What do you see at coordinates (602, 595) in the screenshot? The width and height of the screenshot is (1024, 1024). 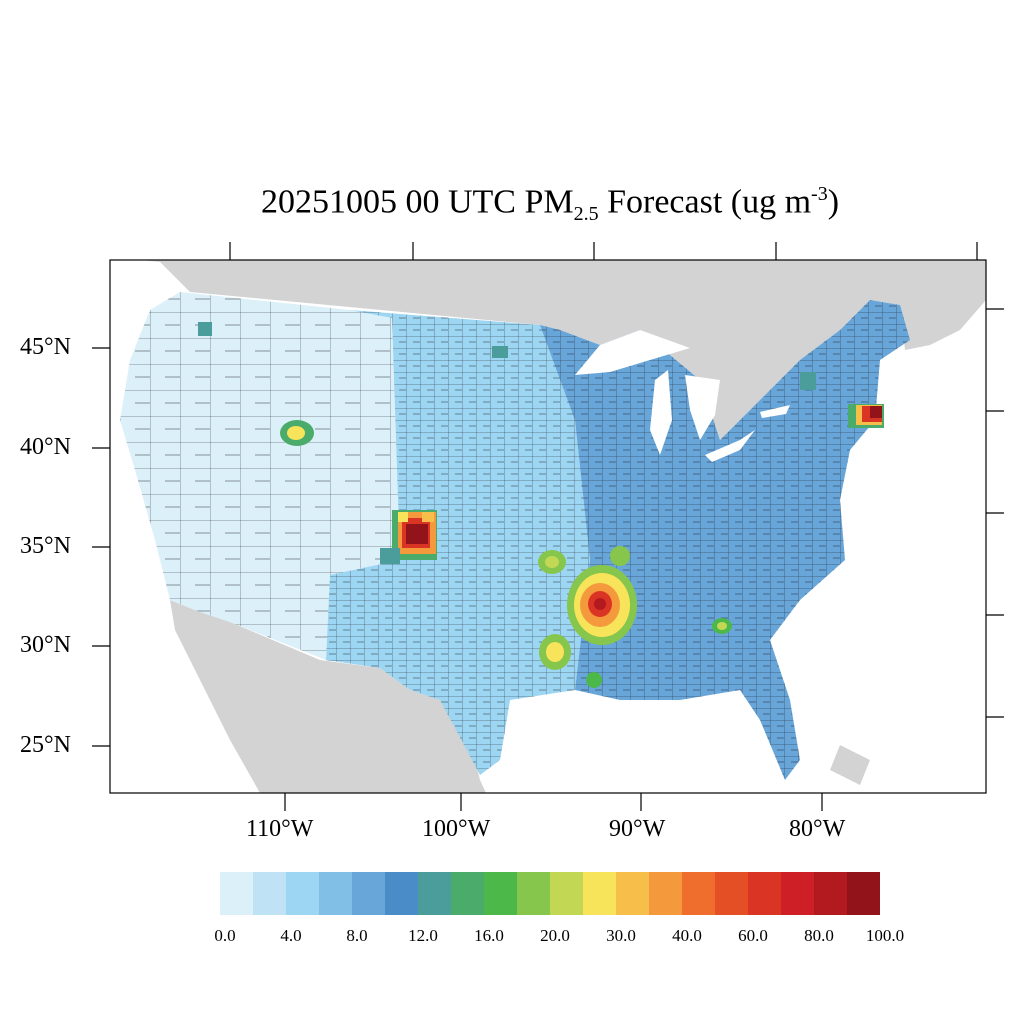 I see `hotspot-arkansas-louisiana` at bounding box center [602, 595].